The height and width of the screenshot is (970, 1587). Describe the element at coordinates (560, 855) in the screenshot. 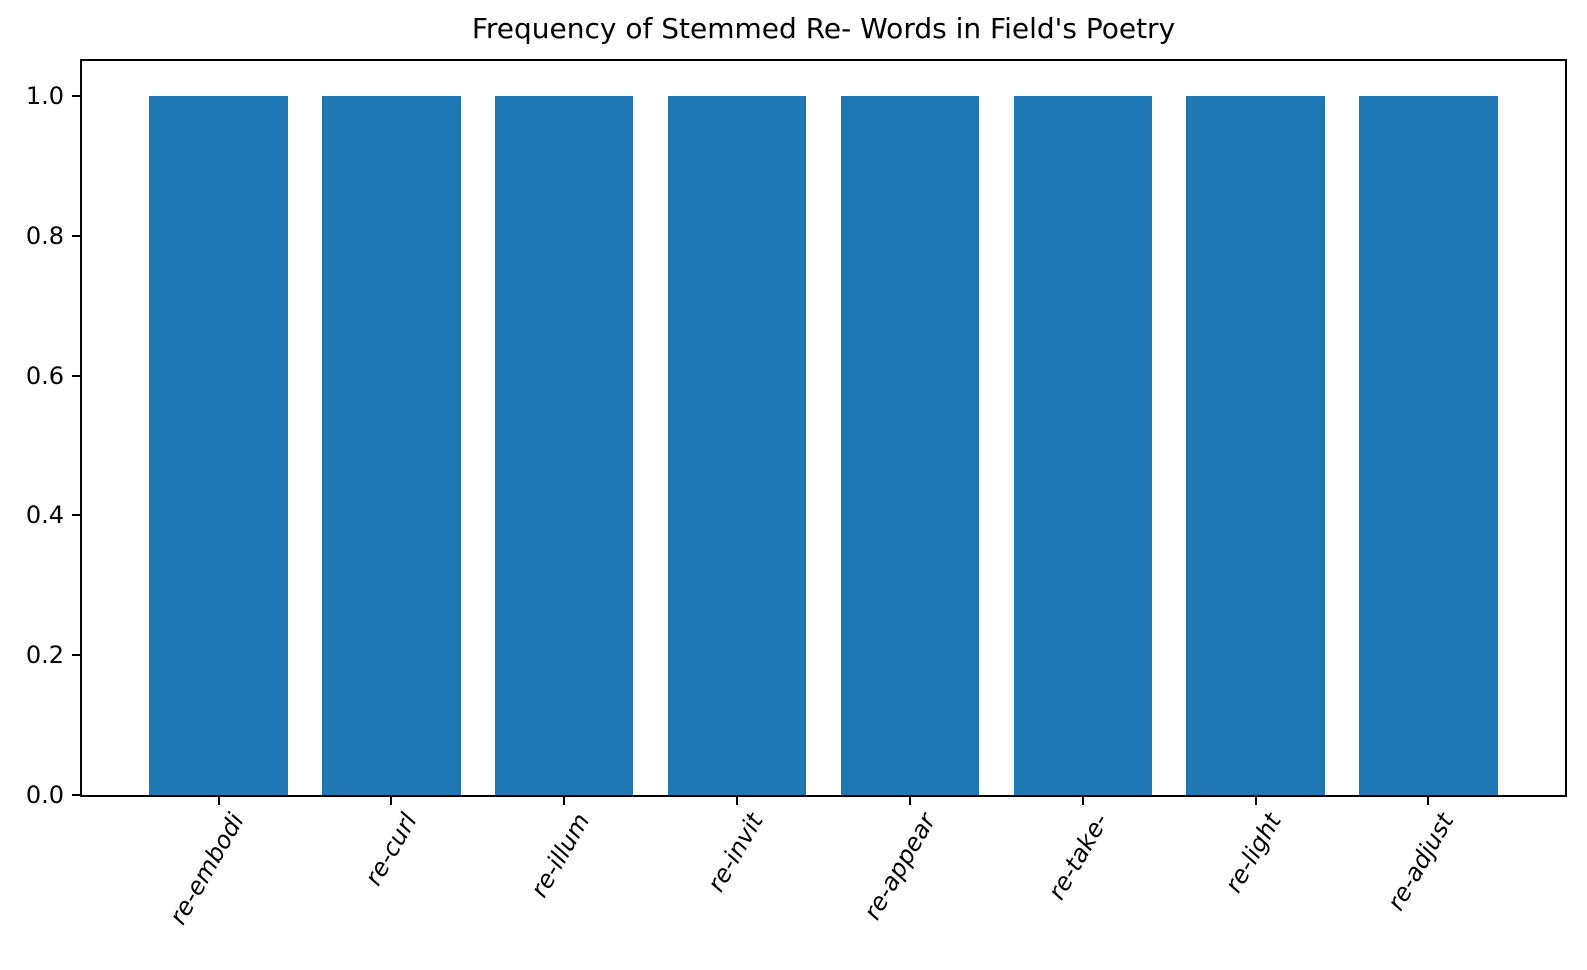

I see `x-tick-label: re-illum` at that location.